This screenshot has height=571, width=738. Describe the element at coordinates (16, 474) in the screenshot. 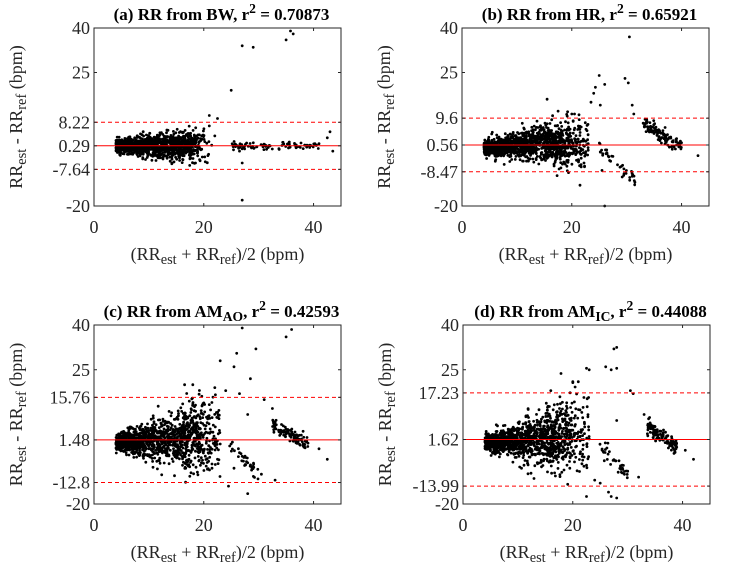

I see `text-part: RR` at that location.